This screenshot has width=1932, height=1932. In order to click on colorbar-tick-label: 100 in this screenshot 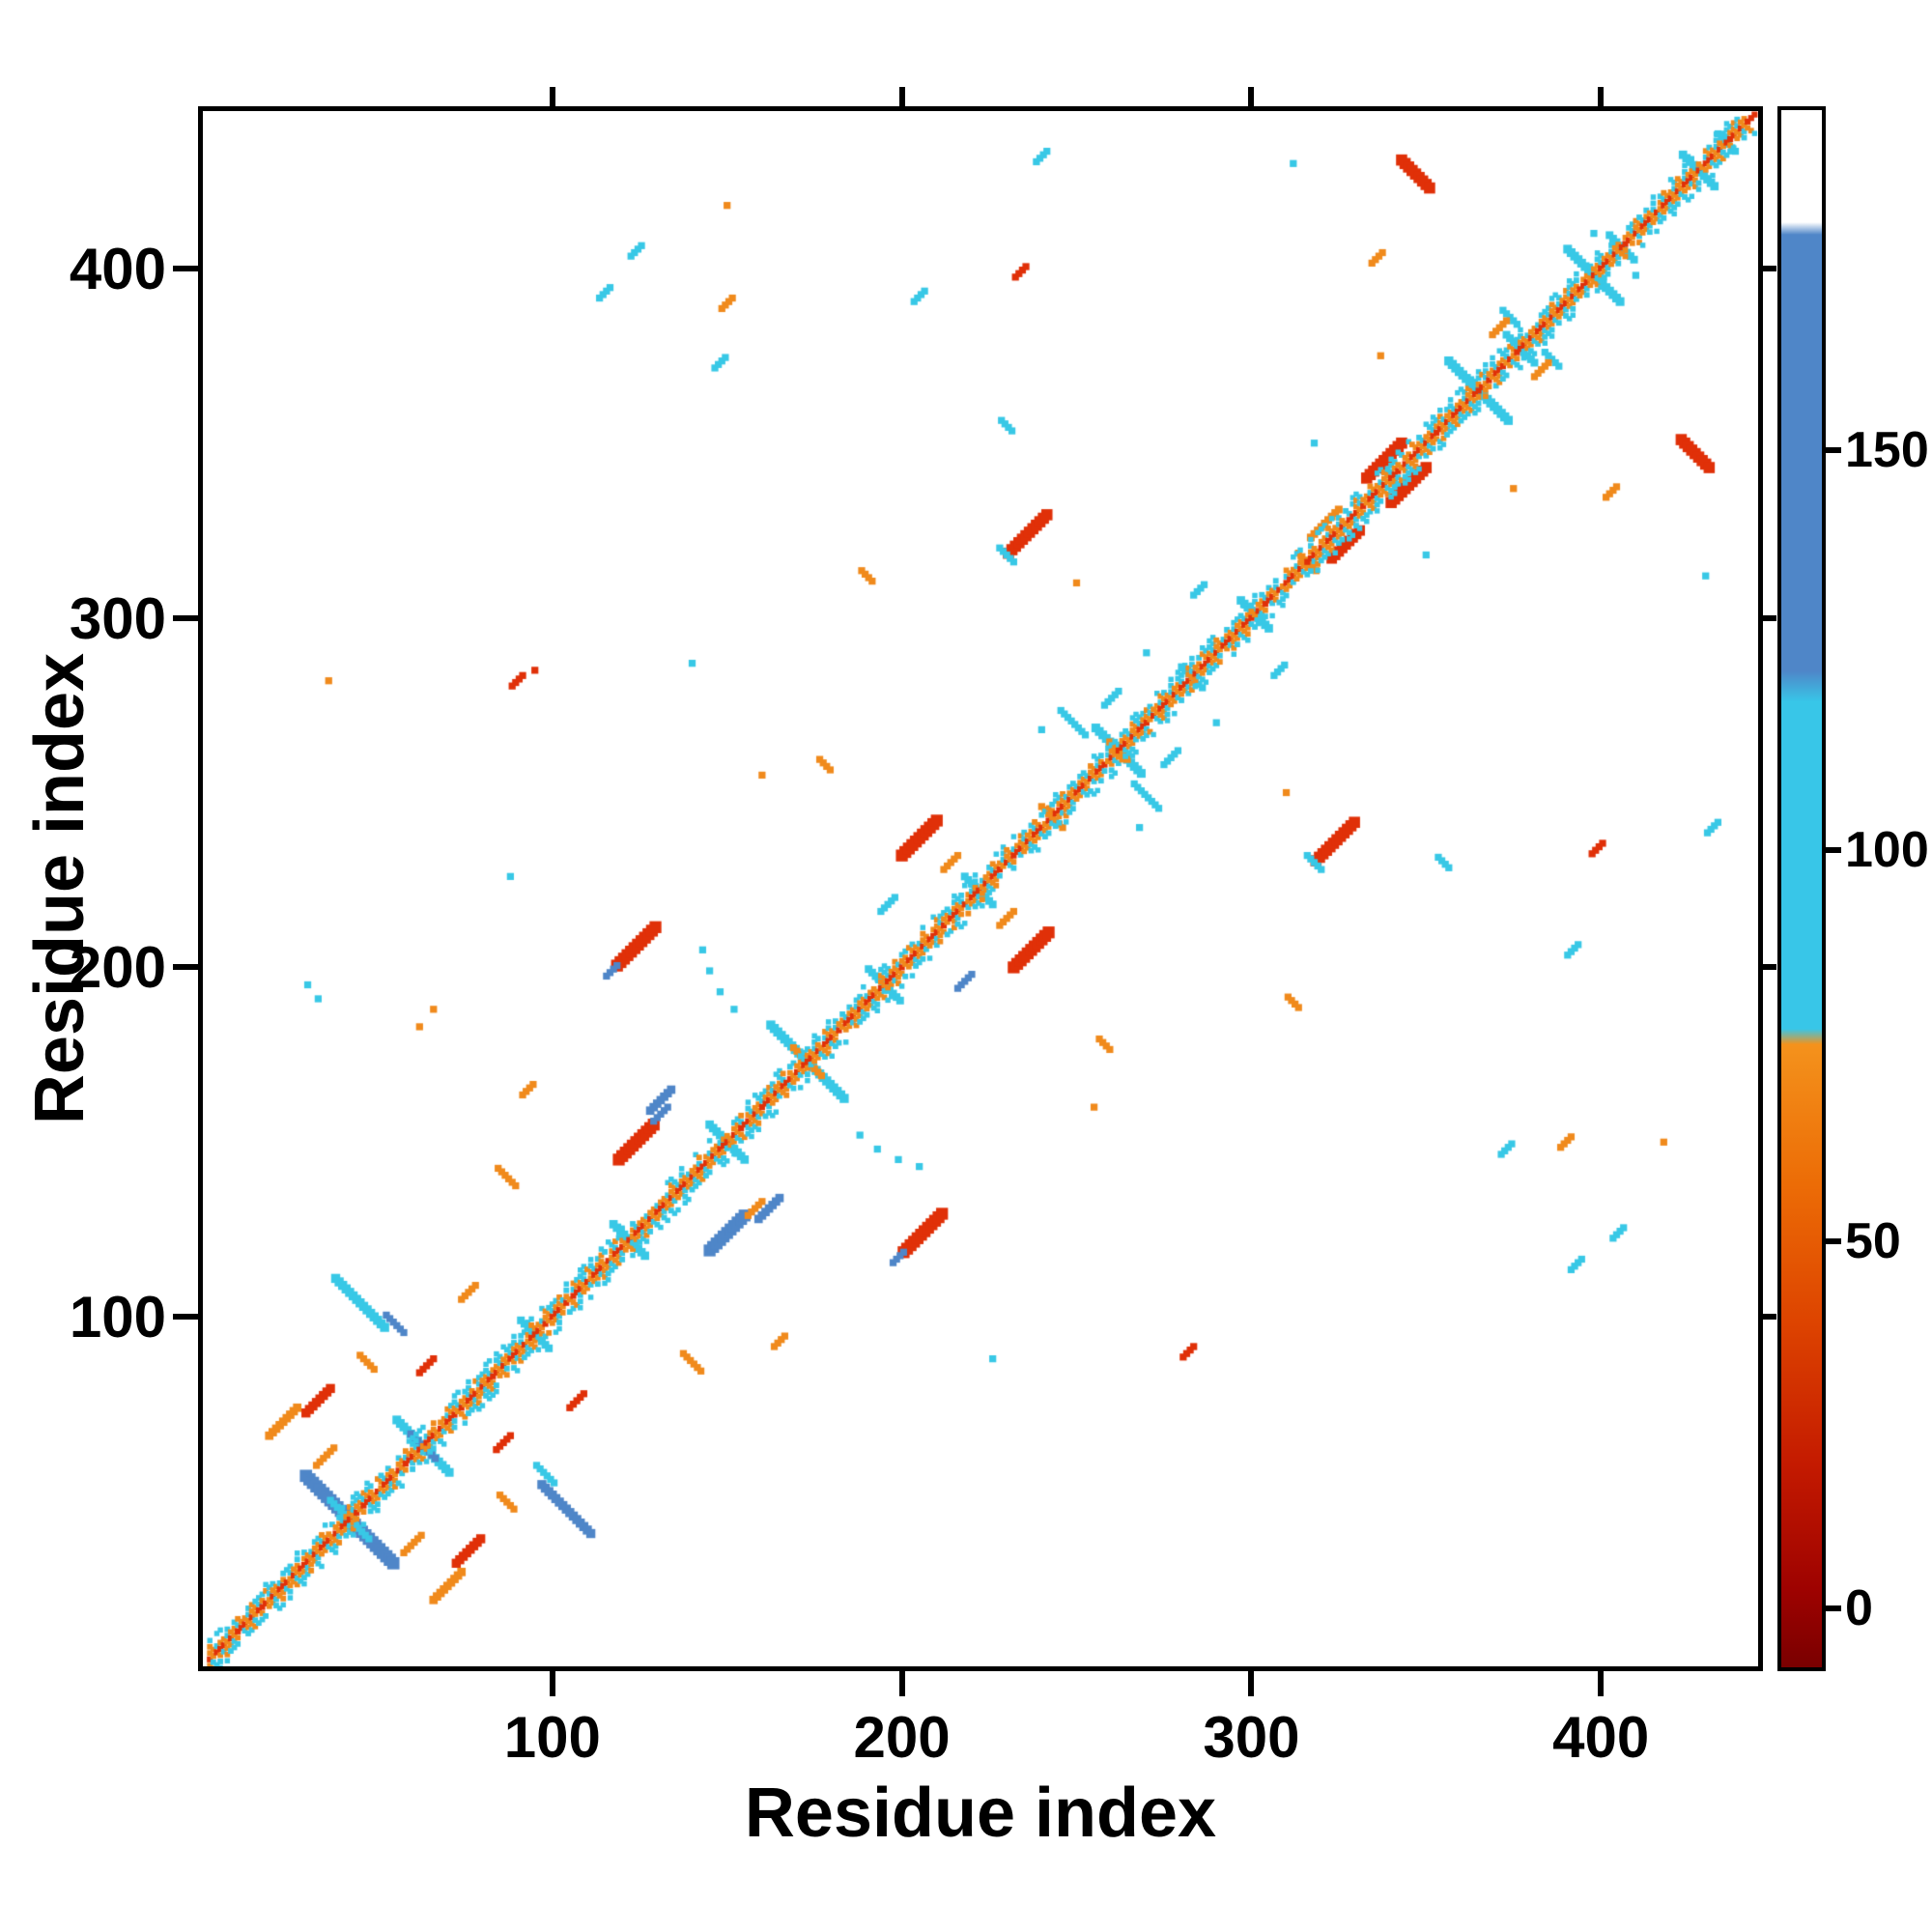, I will do `click(1887, 849)`.